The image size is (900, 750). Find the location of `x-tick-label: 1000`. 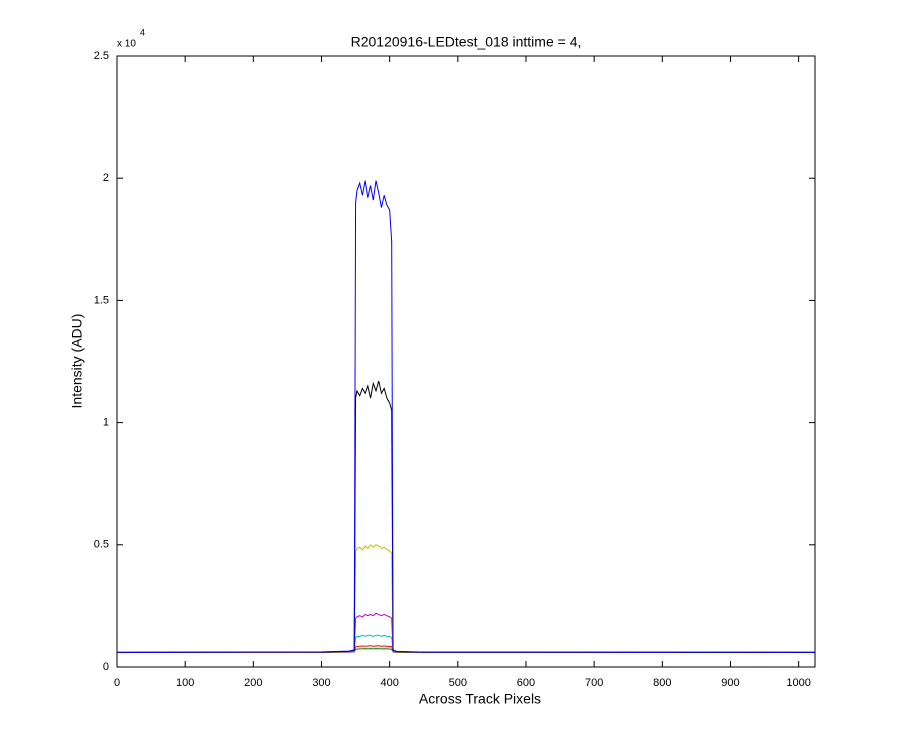

x-tick-label: 1000 is located at coordinates (798, 683).